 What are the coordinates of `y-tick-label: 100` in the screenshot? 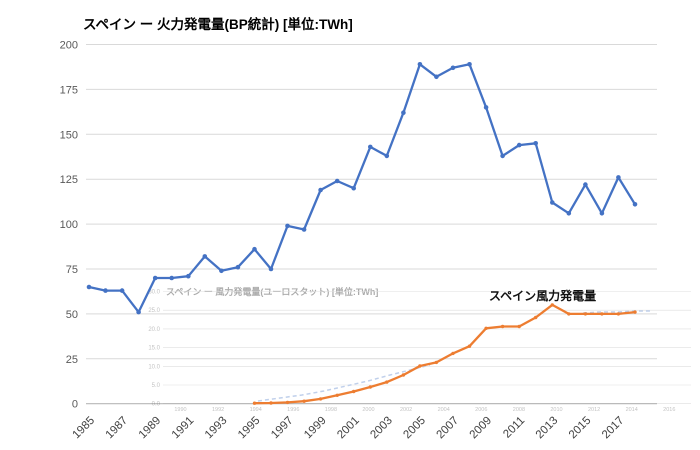 It's located at (69, 225).